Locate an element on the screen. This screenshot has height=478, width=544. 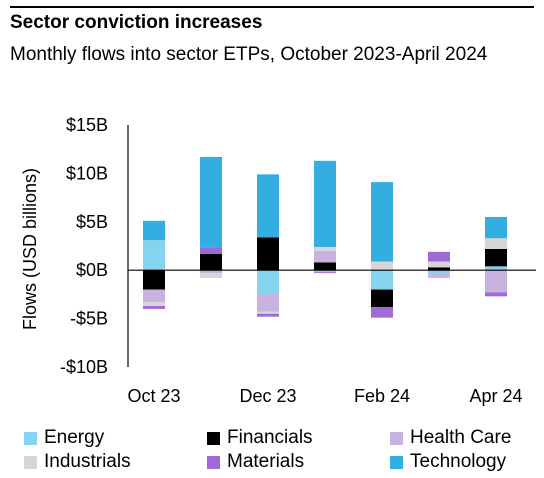
legend-item-technology: Technology is located at coordinates (448, 462).